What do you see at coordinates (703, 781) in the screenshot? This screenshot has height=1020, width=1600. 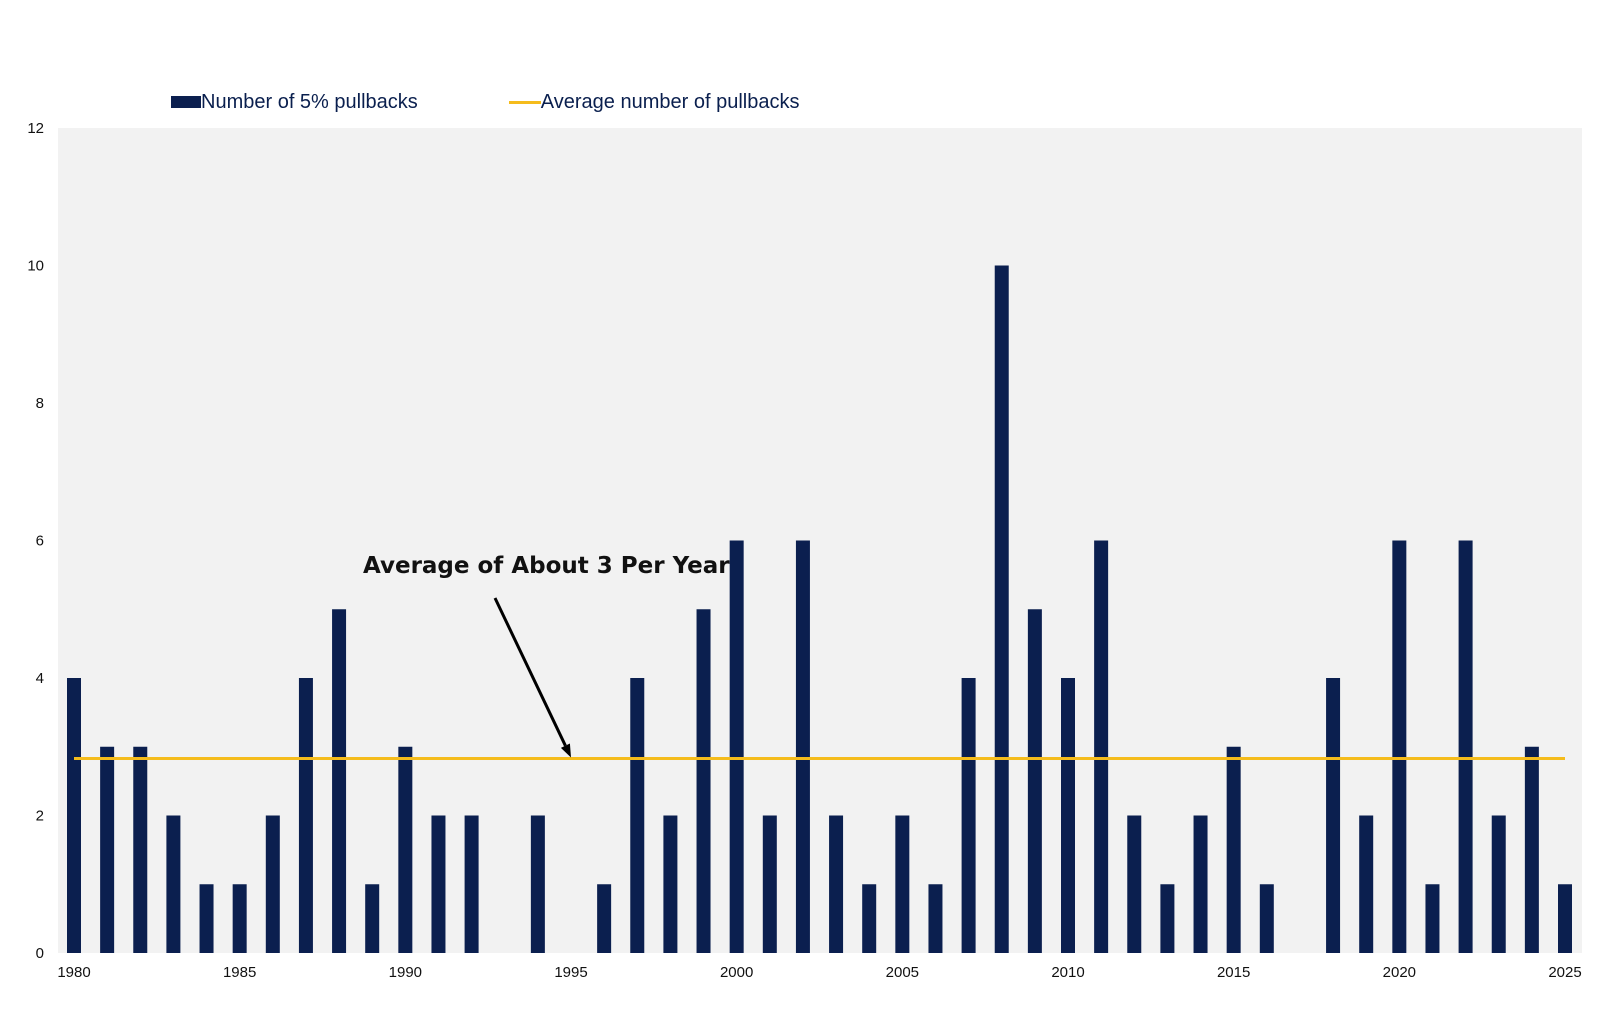 I see `bar-1999` at bounding box center [703, 781].